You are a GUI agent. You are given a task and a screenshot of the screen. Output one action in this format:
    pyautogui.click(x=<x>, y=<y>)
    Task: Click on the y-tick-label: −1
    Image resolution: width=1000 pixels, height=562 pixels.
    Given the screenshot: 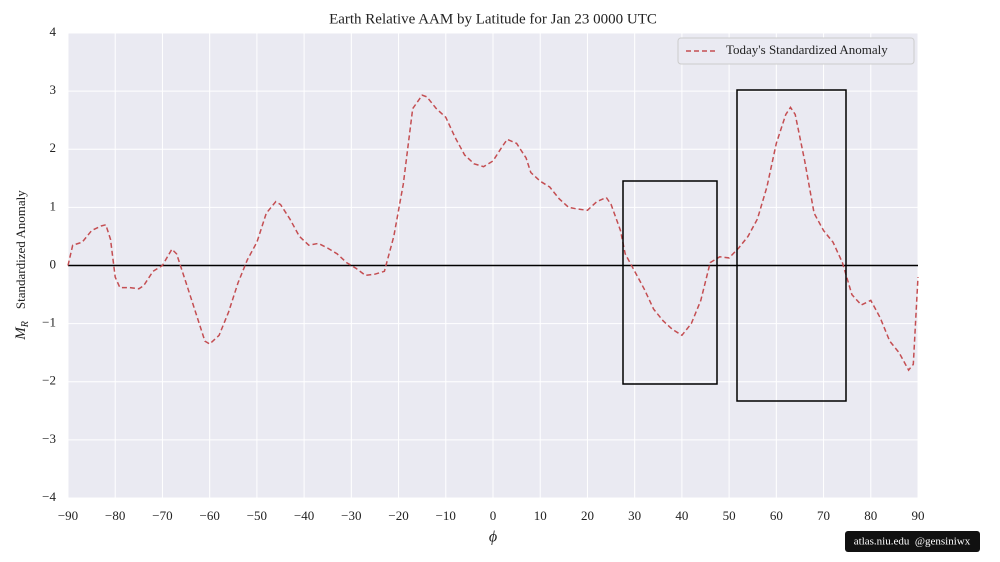 What is the action you would take?
    pyautogui.click(x=49, y=322)
    